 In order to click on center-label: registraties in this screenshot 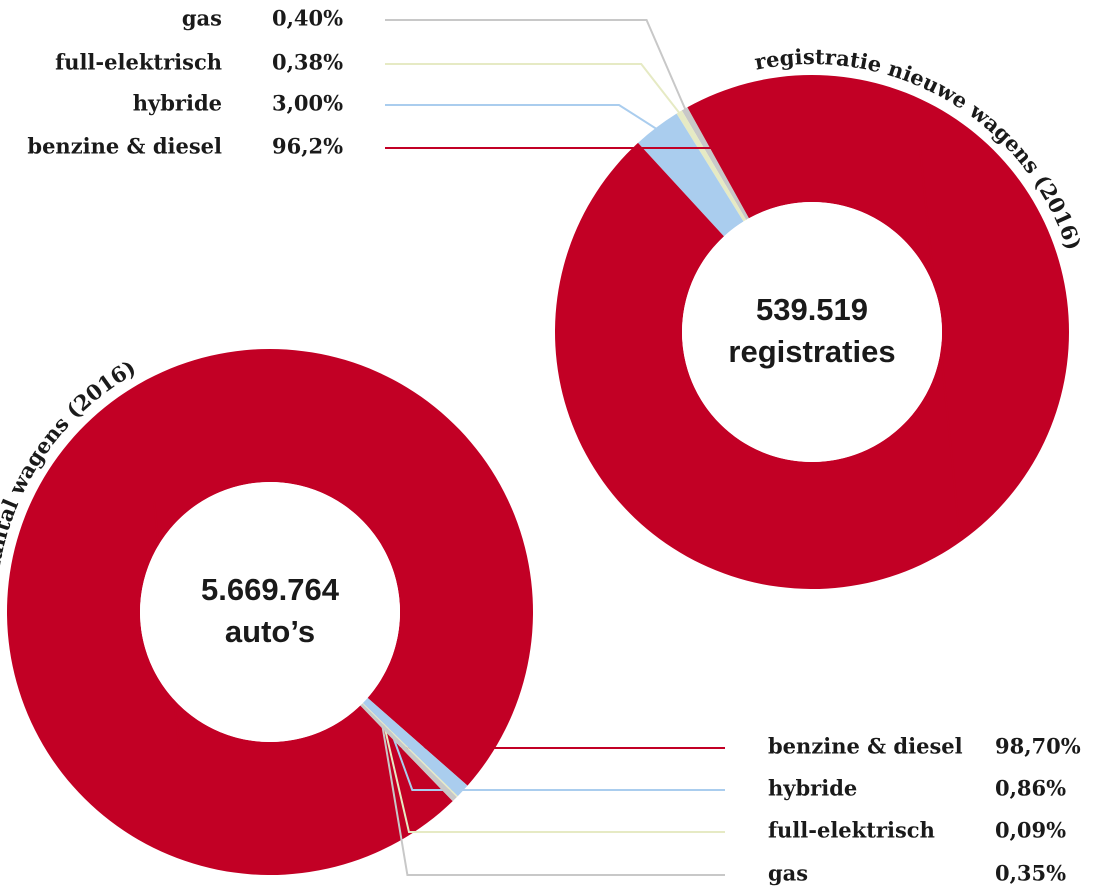, I will do `click(811, 351)`.